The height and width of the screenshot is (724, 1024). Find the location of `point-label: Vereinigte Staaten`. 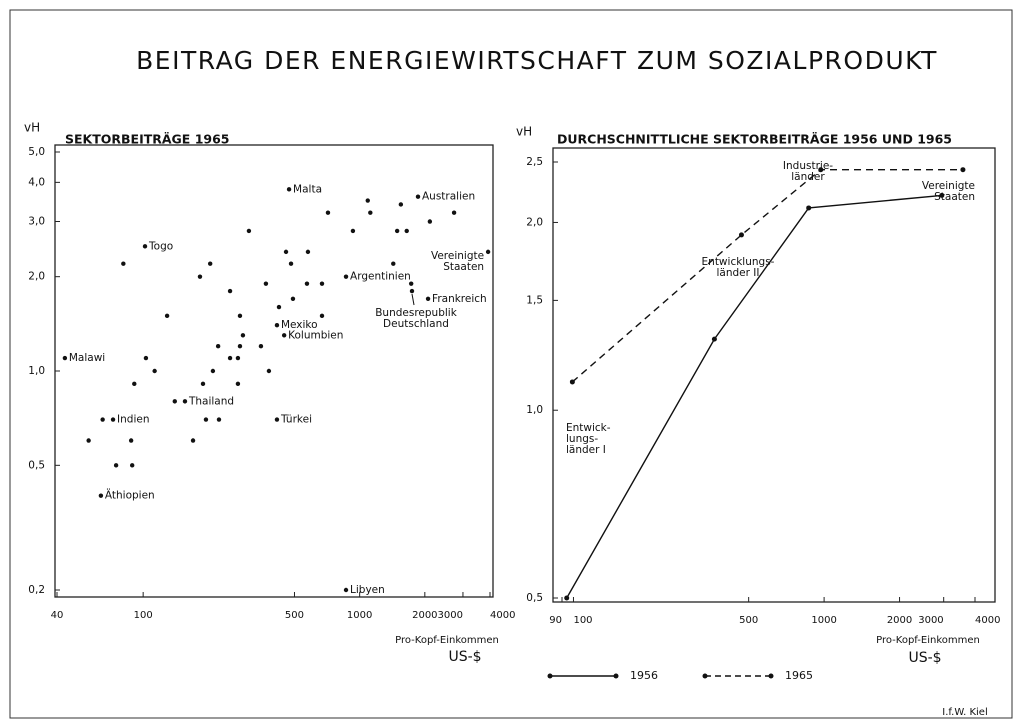

point-label: Vereinigte Staaten is located at coordinates (457, 261).